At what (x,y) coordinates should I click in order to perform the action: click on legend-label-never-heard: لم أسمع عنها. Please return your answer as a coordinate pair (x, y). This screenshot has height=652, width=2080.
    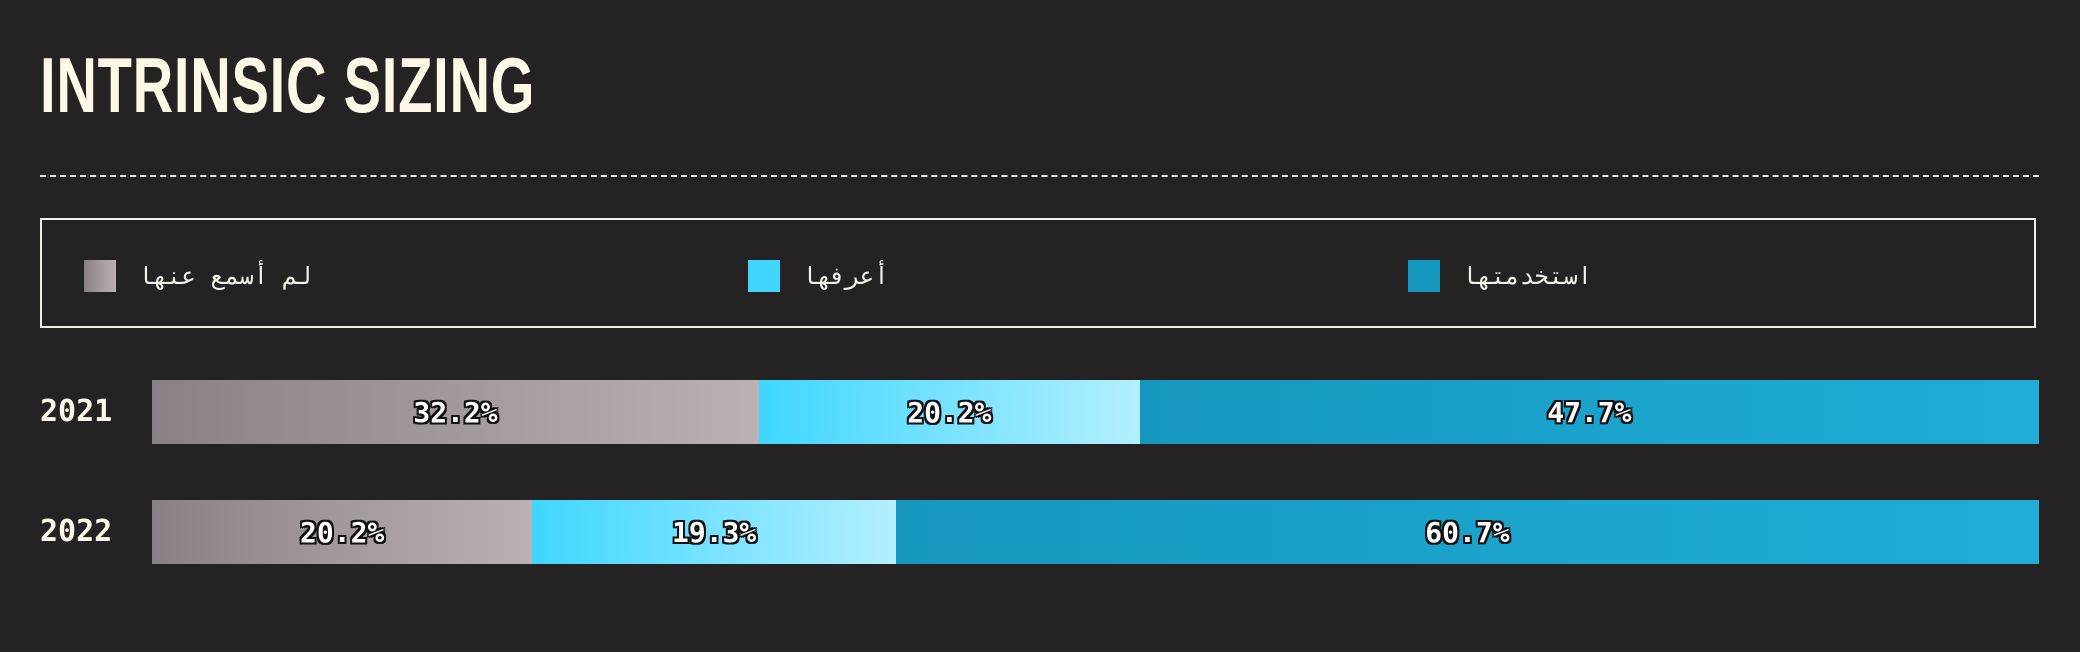
    Looking at the image, I should click on (225, 276).